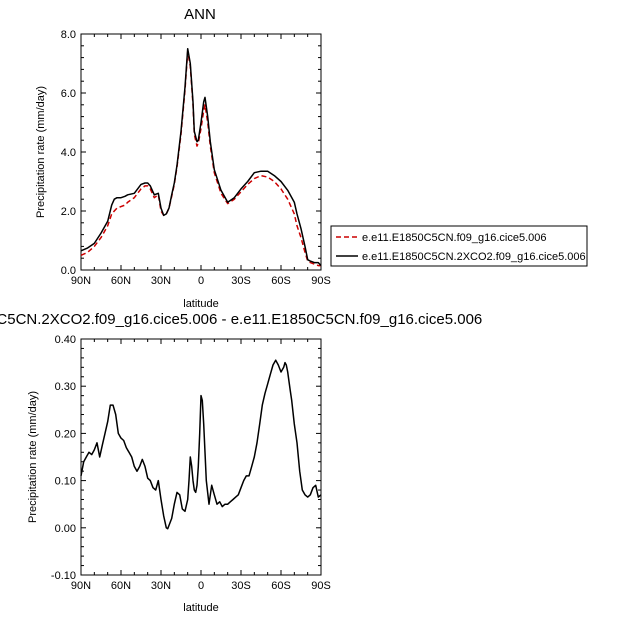  Describe the element at coordinates (161, 281) in the screenshot. I see `top-x-tick-label: 30N` at that location.